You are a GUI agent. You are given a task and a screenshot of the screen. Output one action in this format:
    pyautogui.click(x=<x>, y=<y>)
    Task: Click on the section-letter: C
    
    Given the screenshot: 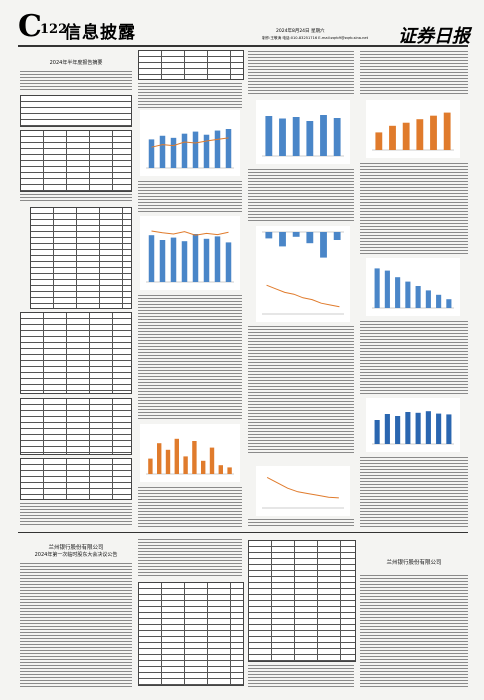 What is the action you would take?
    pyautogui.click(x=30, y=26)
    